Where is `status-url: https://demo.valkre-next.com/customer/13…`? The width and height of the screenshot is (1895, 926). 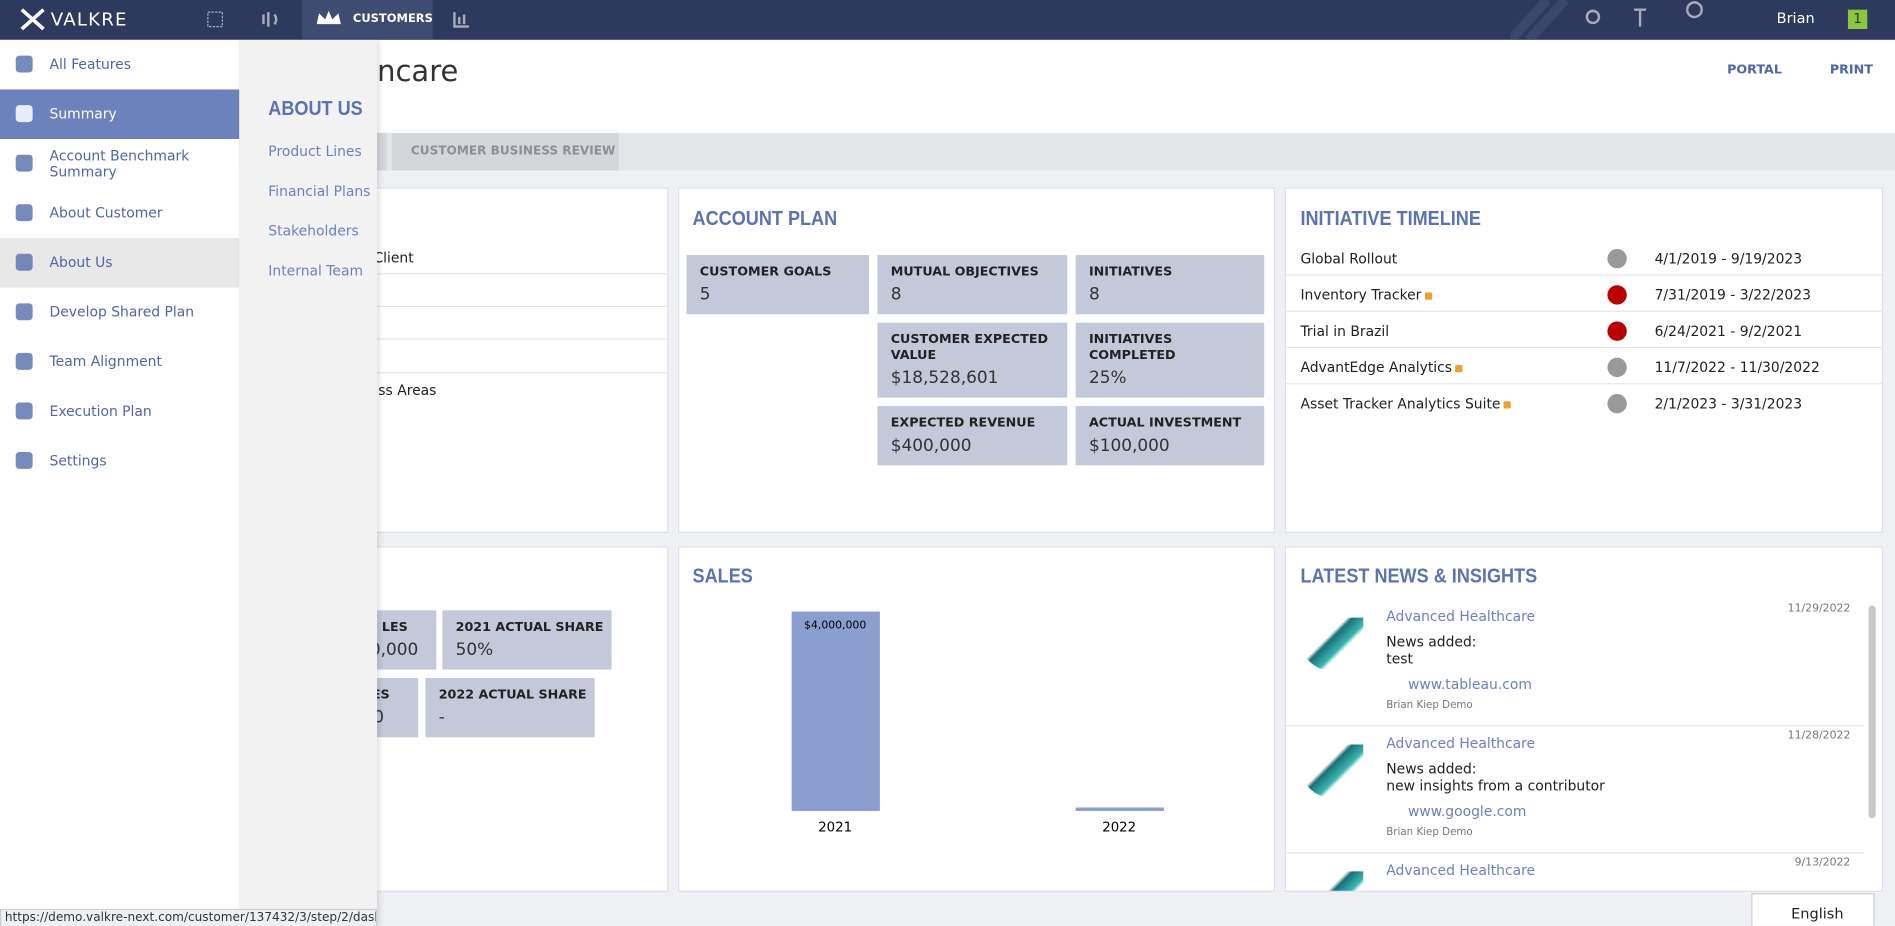 status-url: https://demo.valkre-next.com/customer/13… is located at coordinates (191, 918).